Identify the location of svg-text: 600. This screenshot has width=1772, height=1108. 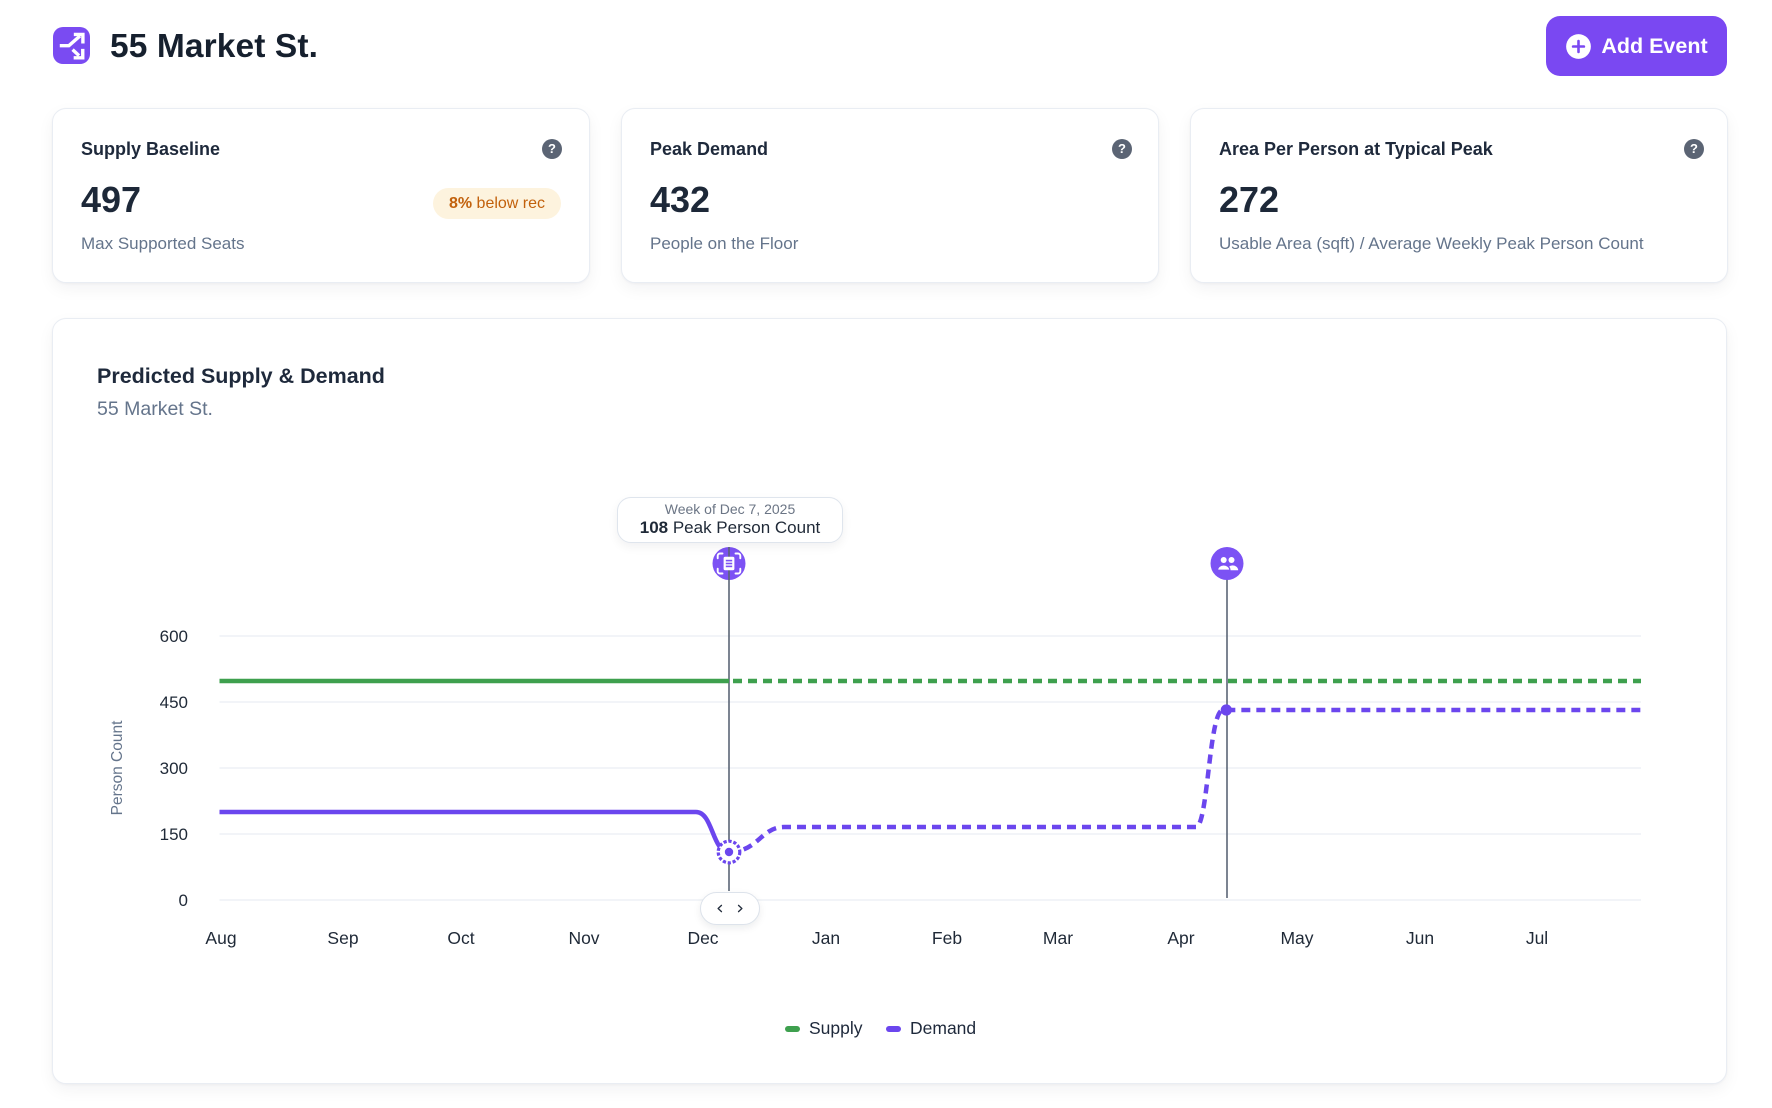
(174, 636).